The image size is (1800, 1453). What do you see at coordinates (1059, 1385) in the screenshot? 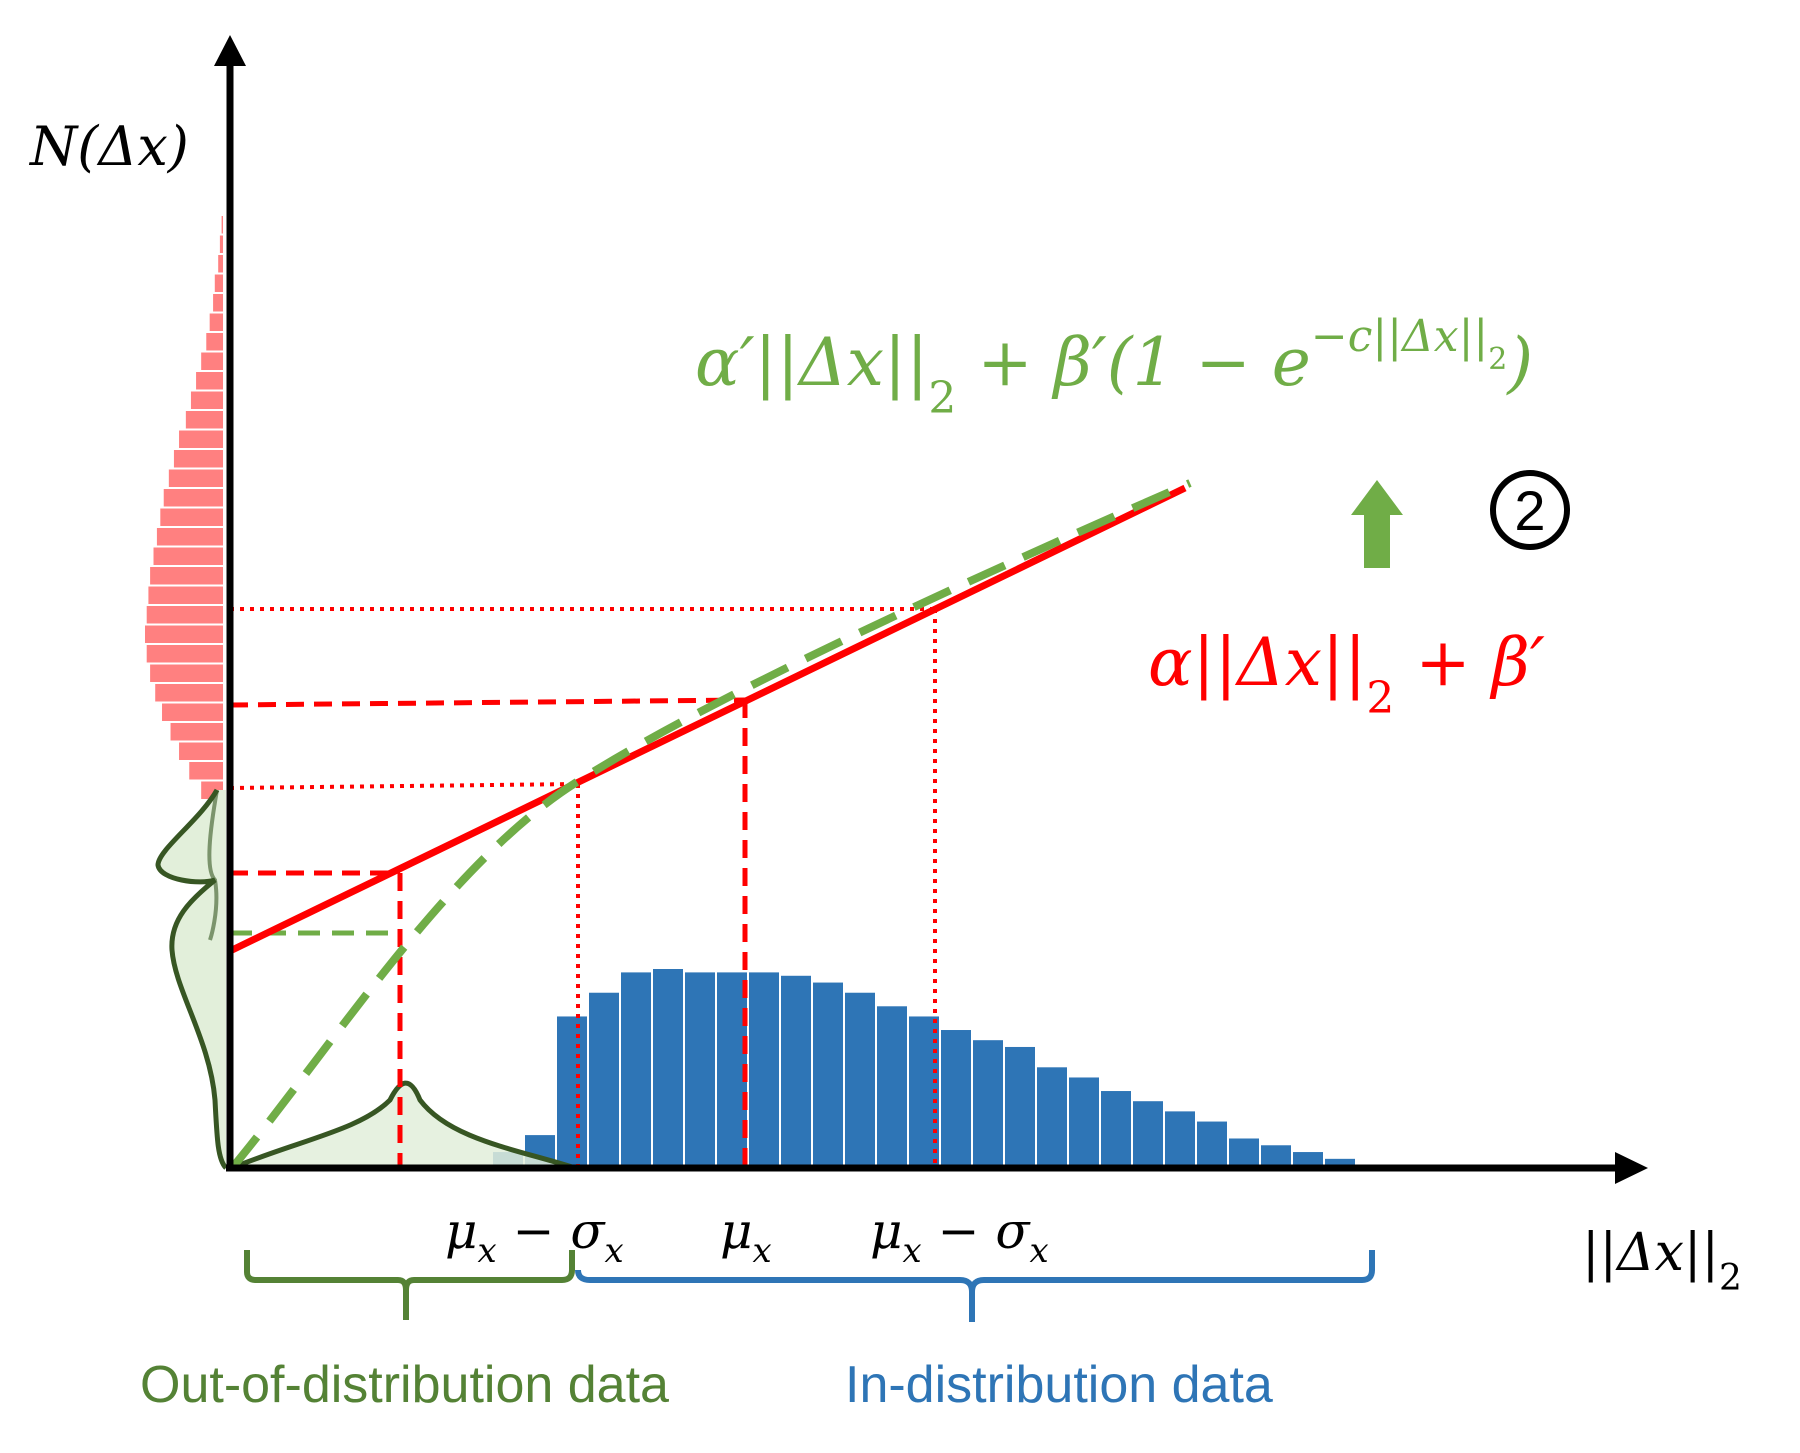
I see `in-dist-label: In-distribution data` at bounding box center [1059, 1385].